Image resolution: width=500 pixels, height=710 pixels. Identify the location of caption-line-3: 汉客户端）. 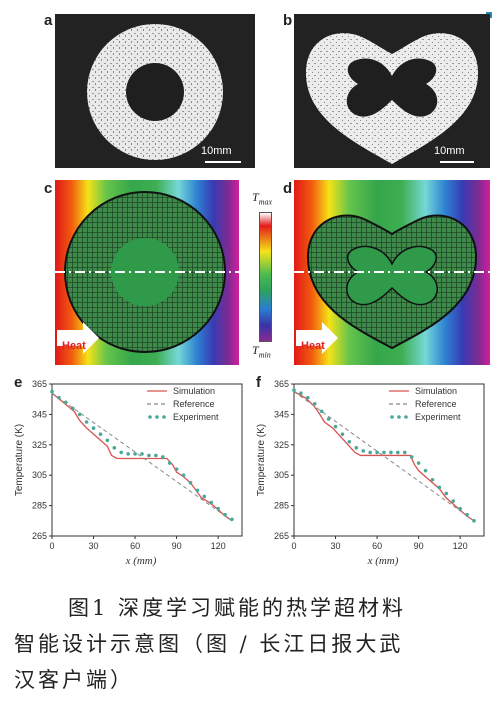
(74, 680).